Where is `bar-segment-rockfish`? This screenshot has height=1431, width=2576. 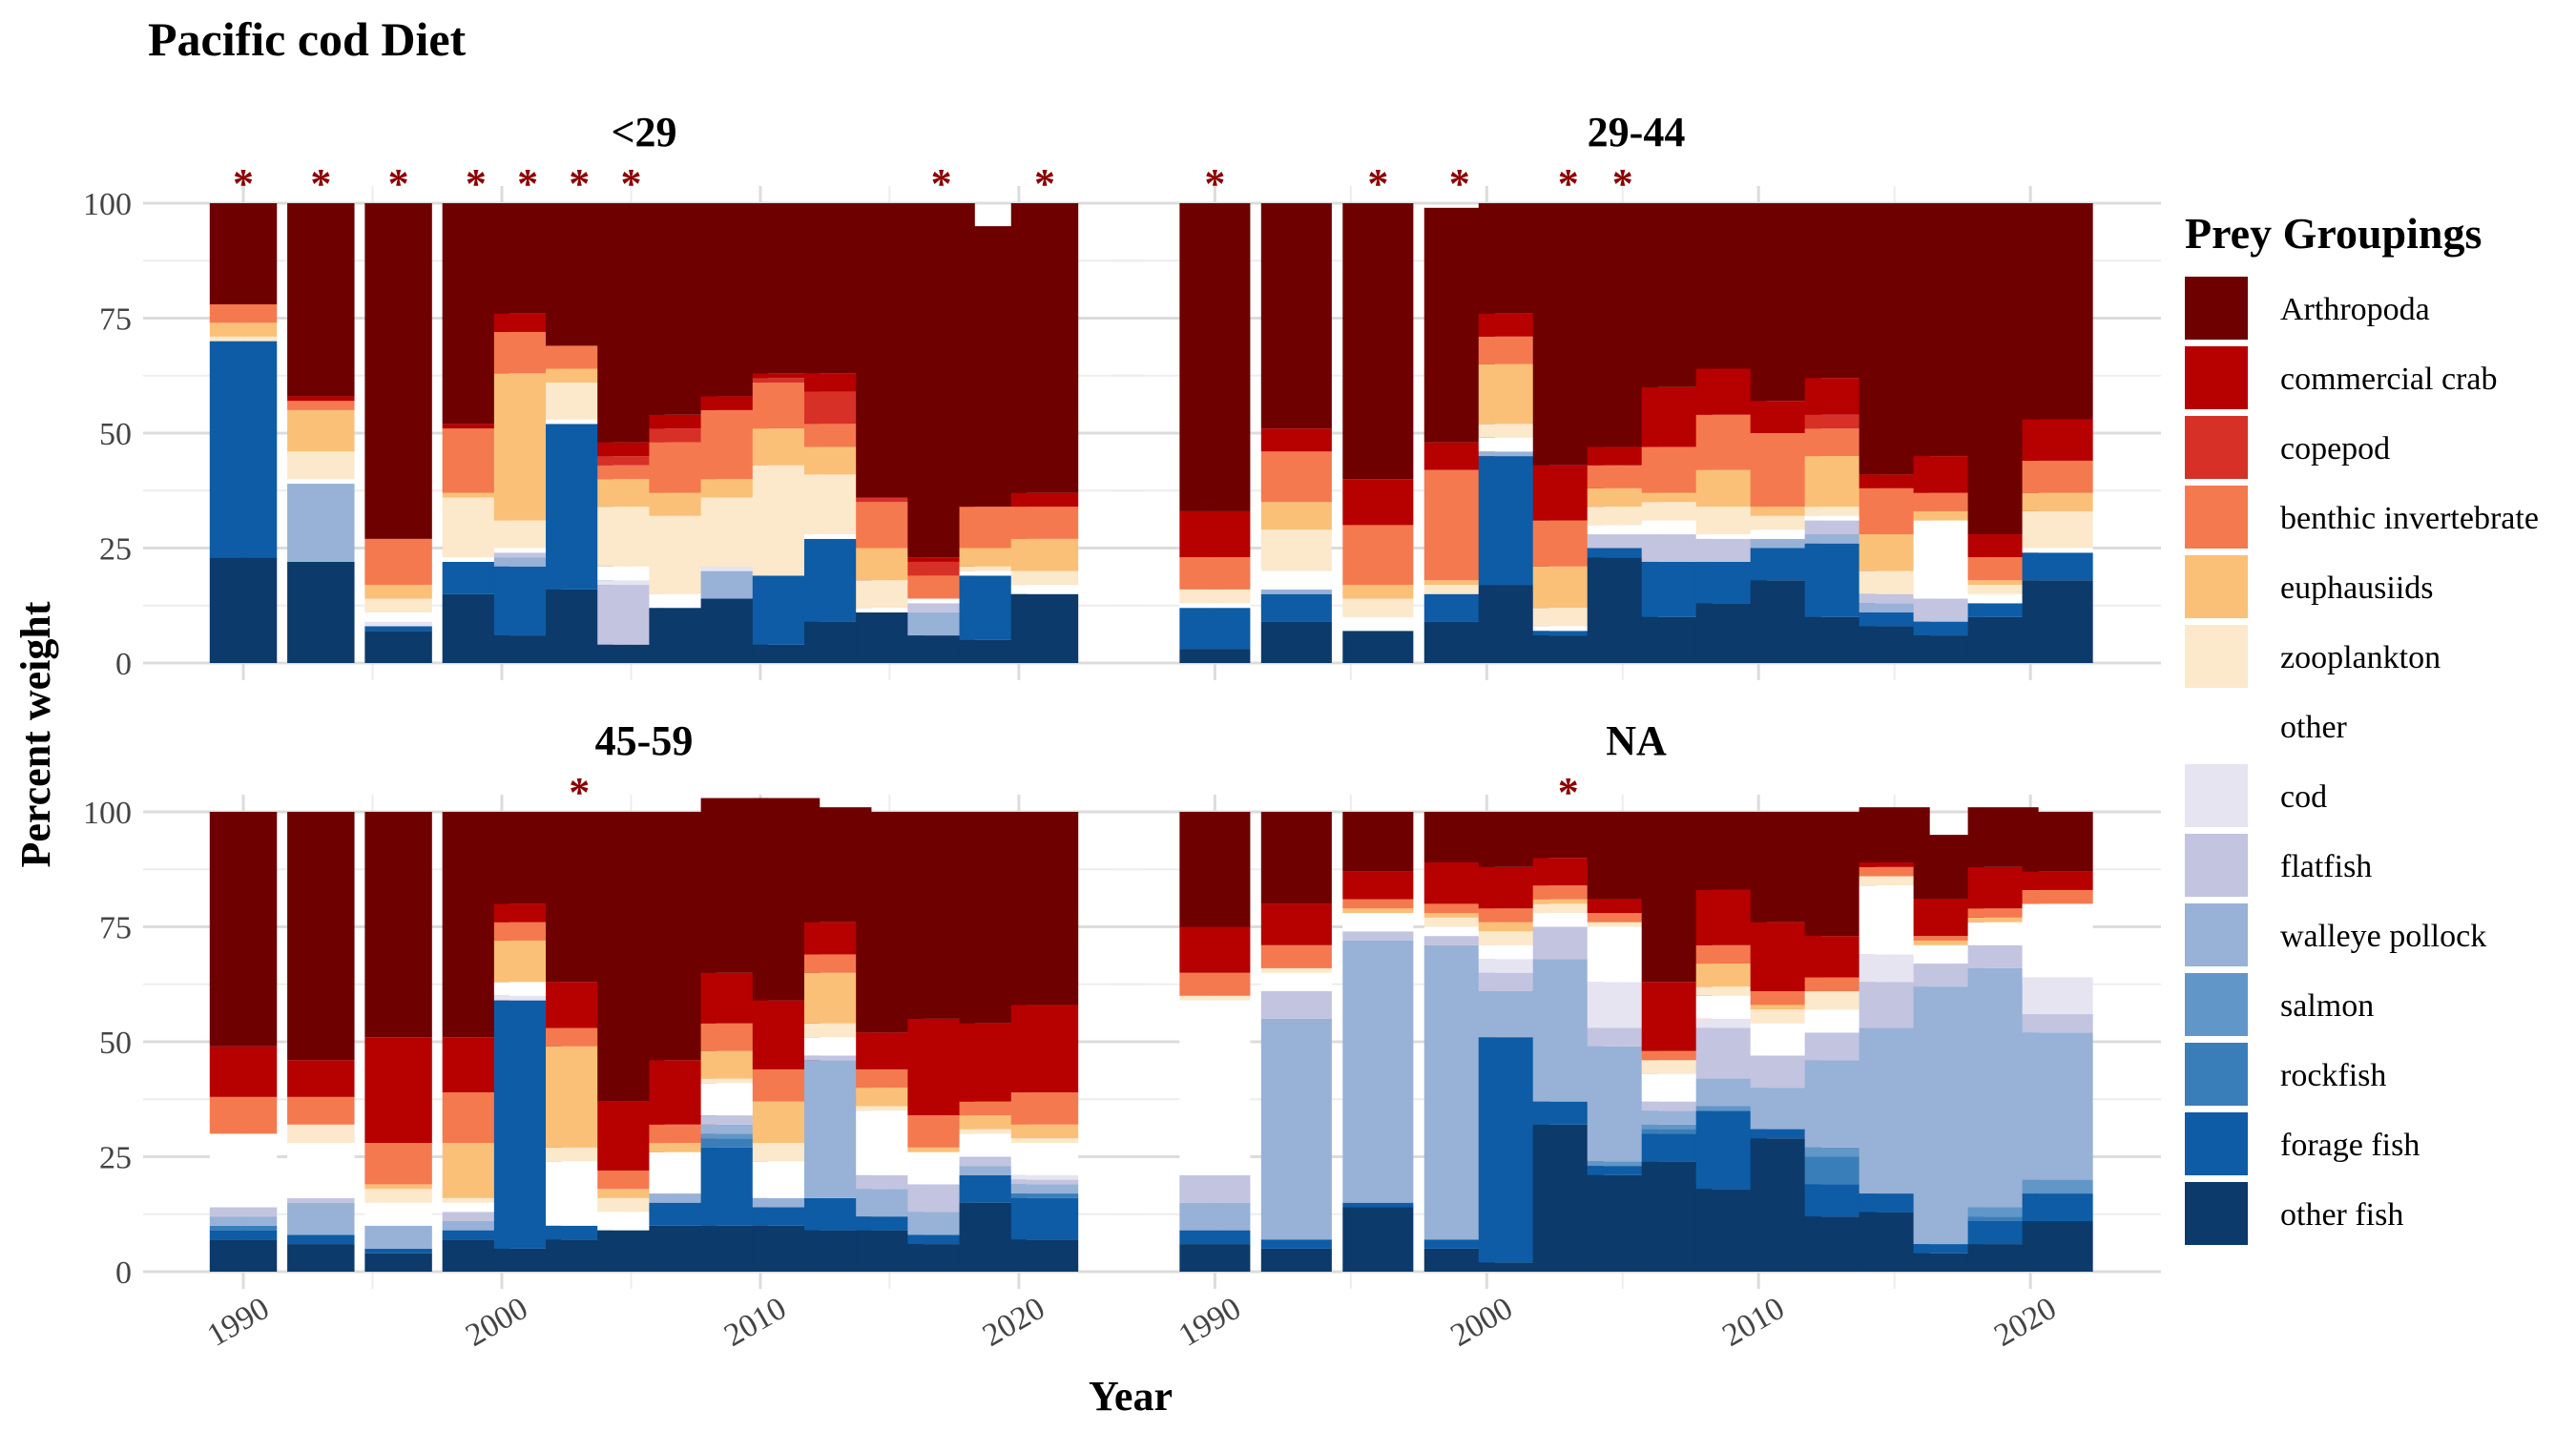
bar-segment-rockfish is located at coordinates (734, 1143).